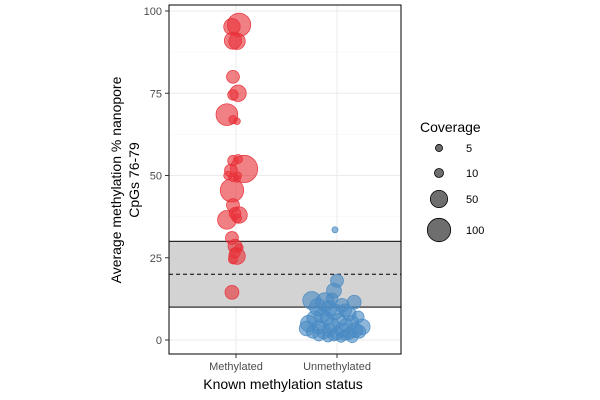 This screenshot has width=600, height=400. What do you see at coordinates (153, 12) in the screenshot?
I see `y-tick-label: 100` at bounding box center [153, 12].